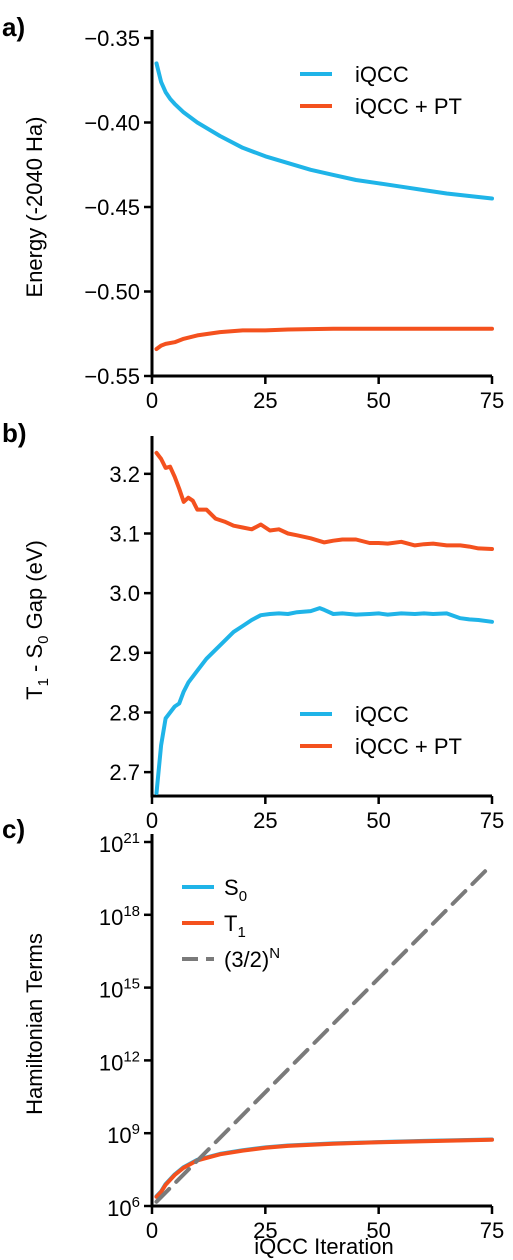  I want to click on y-axis-label: T1 - S0 Gap (eV), so click(37, 620).